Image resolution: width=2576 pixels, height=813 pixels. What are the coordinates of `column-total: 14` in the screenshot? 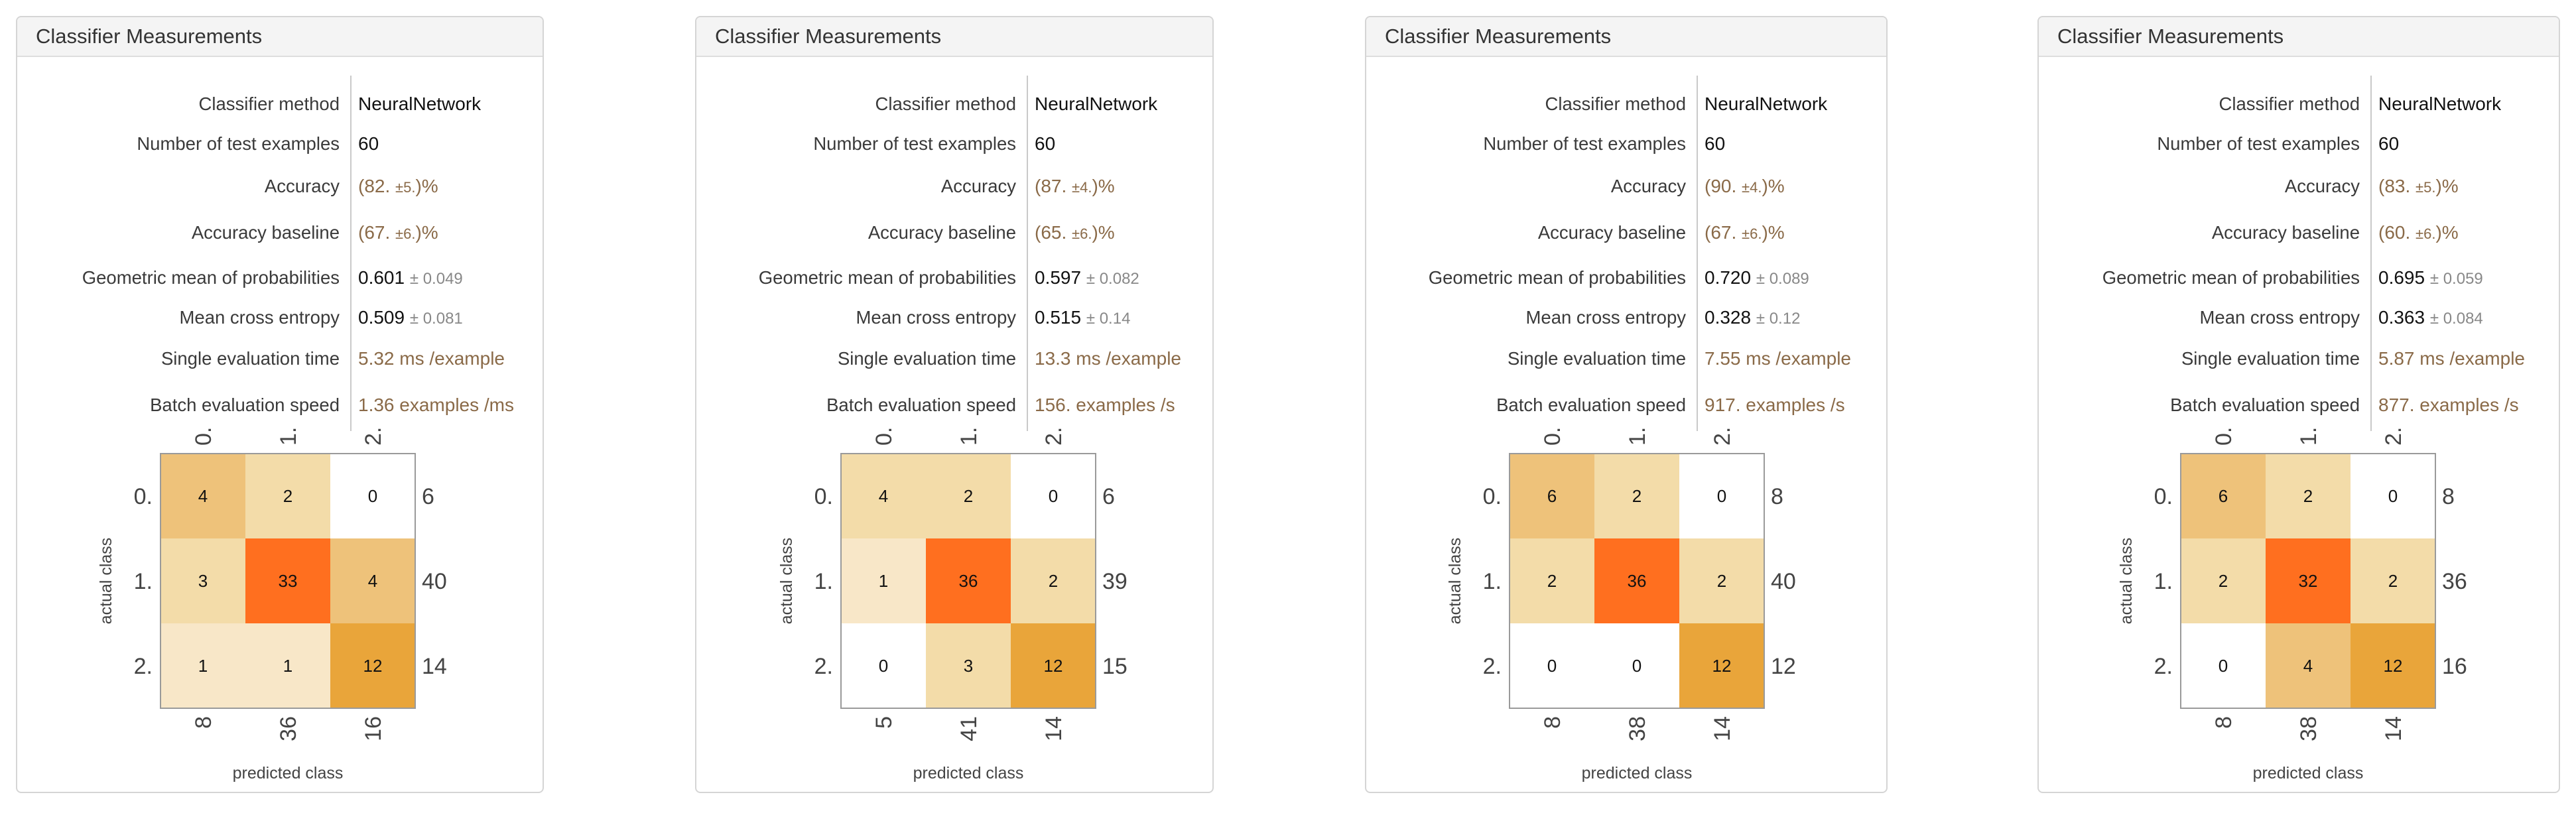 It's located at (1723, 729).